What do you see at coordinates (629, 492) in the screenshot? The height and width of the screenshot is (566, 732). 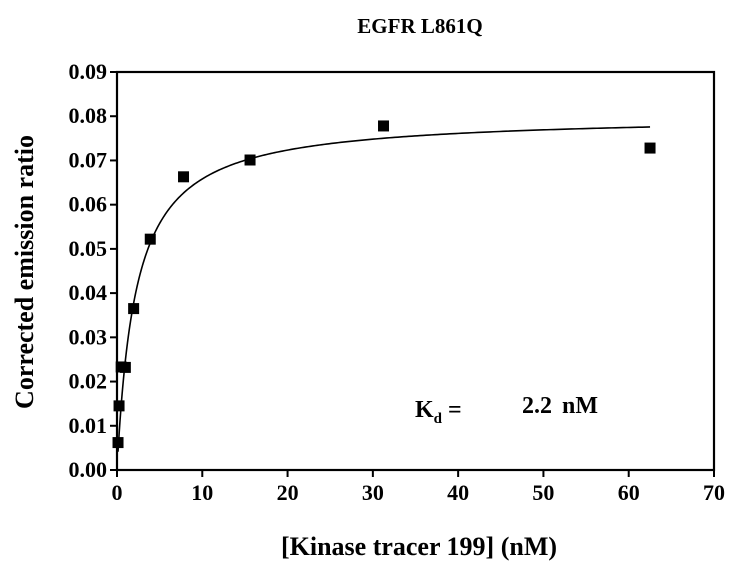 I see `x-tick-label: 60` at bounding box center [629, 492].